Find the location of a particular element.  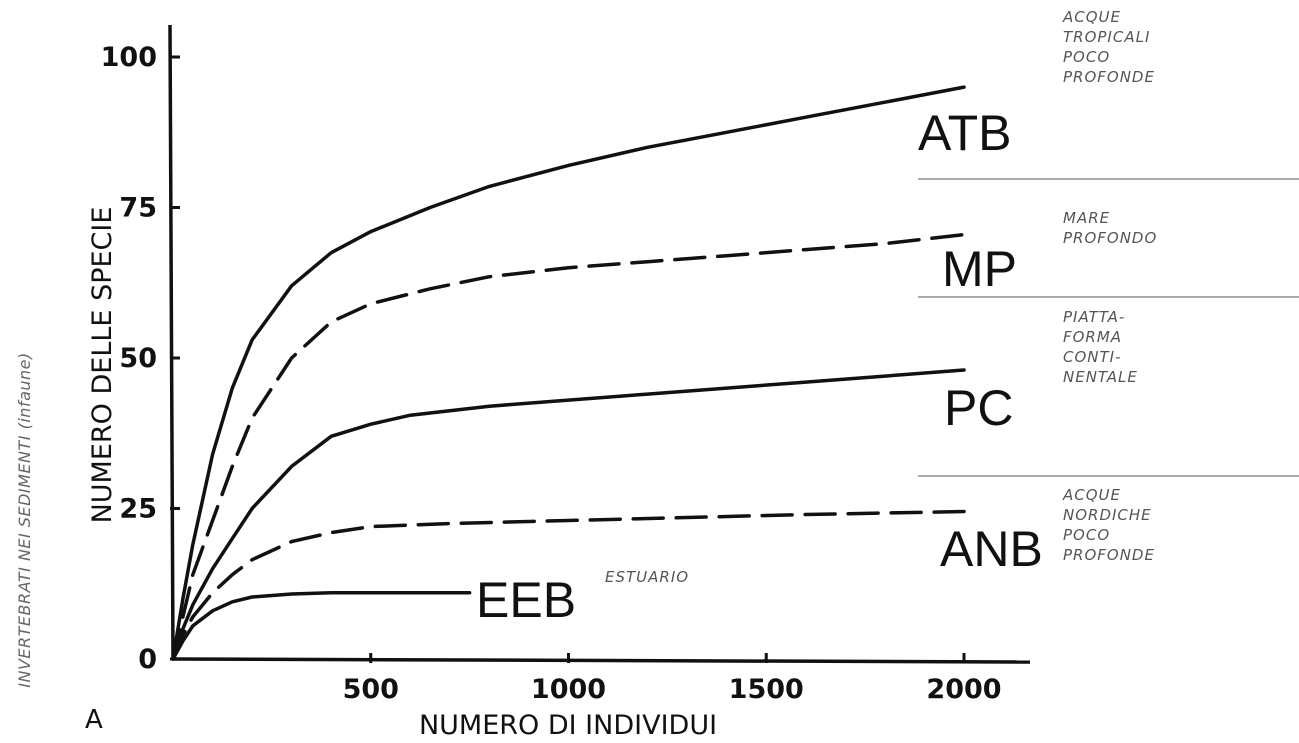

series-note-anb: ACQUE NORDICHE POCO PROFONDE is located at coordinates (1108, 525).